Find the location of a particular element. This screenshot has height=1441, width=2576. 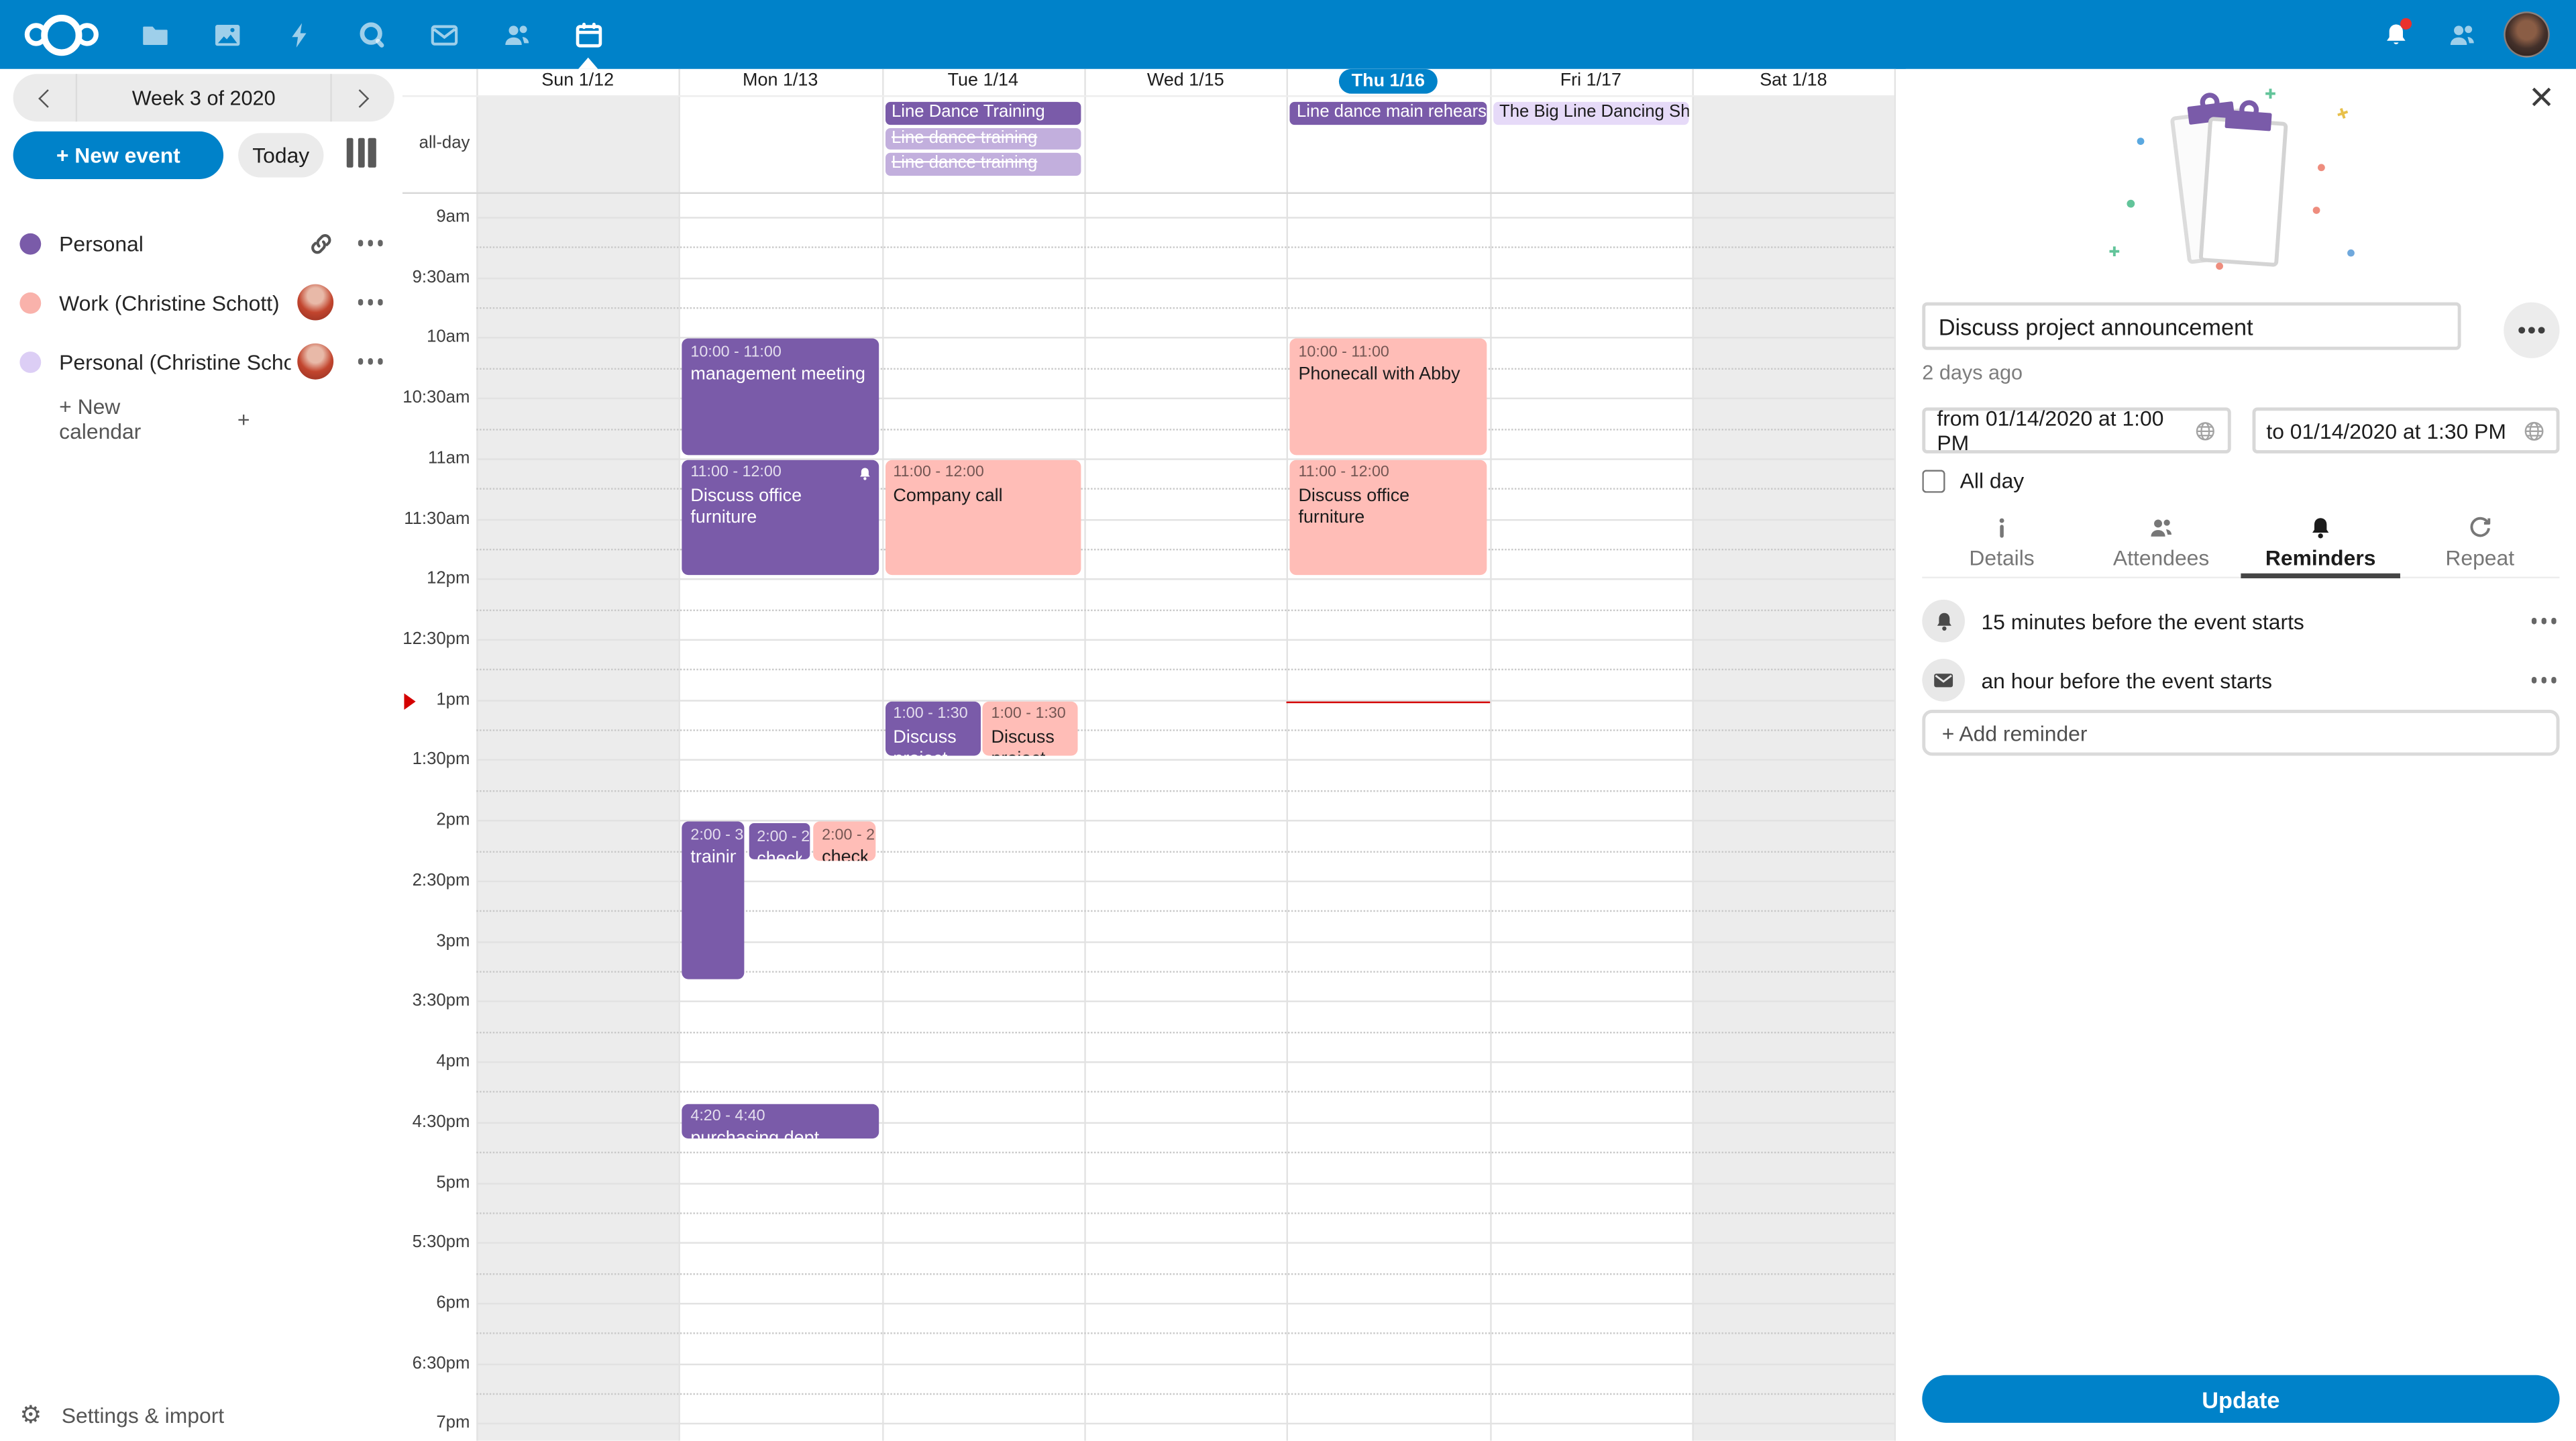

previous-week-button is located at coordinates (44, 97).